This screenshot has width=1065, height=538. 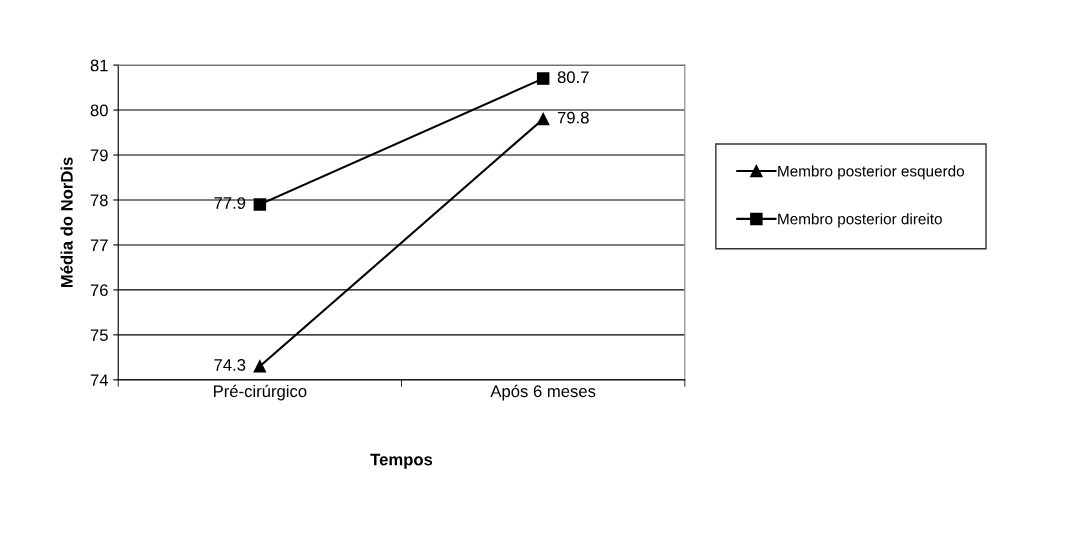 What do you see at coordinates (99, 200) in the screenshot?
I see `y-tick-label: 78` at bounding box center [99, 200].